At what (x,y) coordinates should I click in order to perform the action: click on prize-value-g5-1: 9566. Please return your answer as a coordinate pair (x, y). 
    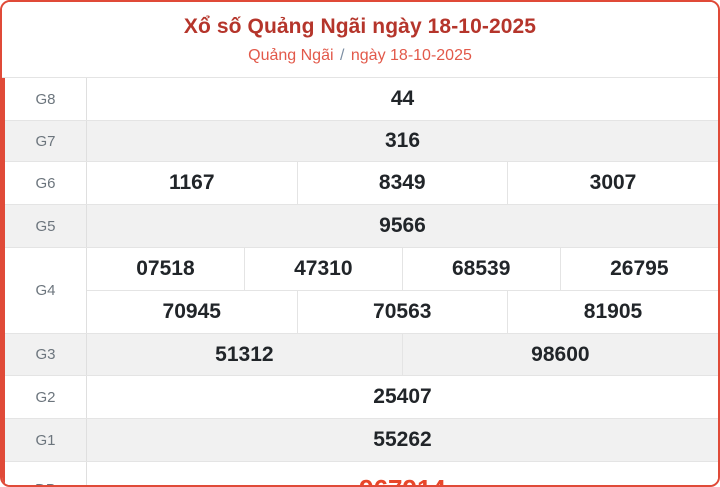
    Looking at the image, I should click on (402, 226).